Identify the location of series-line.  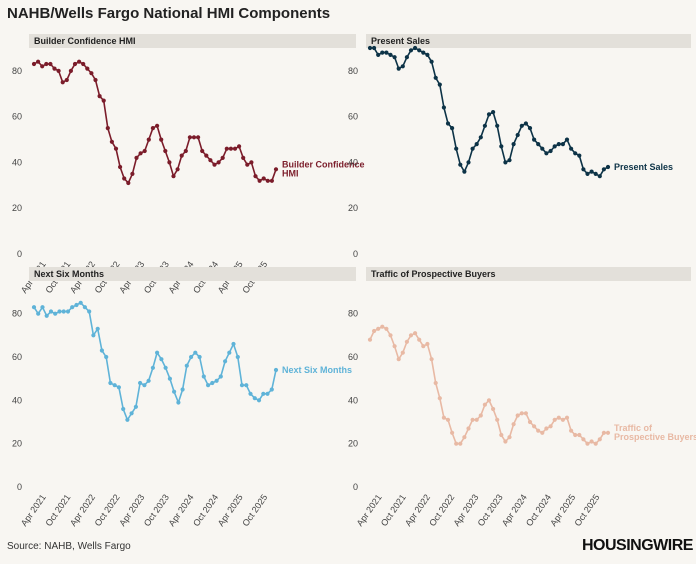
(155, 361).